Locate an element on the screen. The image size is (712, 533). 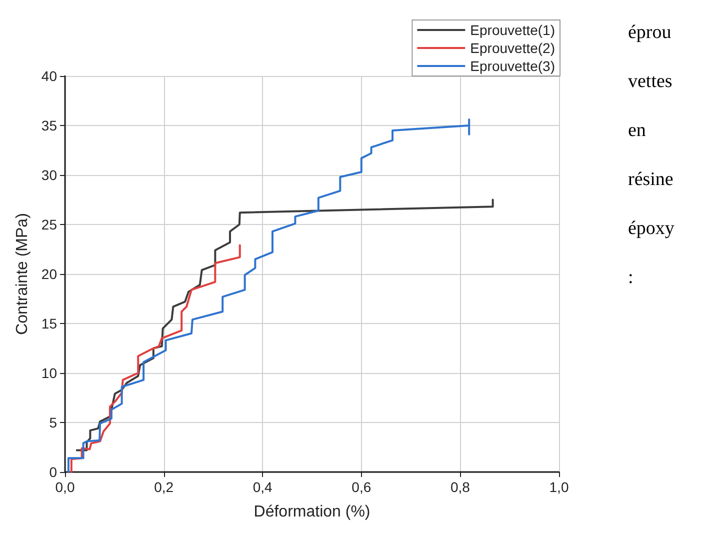
y-axis-title: Contrainte (MPa) is located at coordinates (23, 274).